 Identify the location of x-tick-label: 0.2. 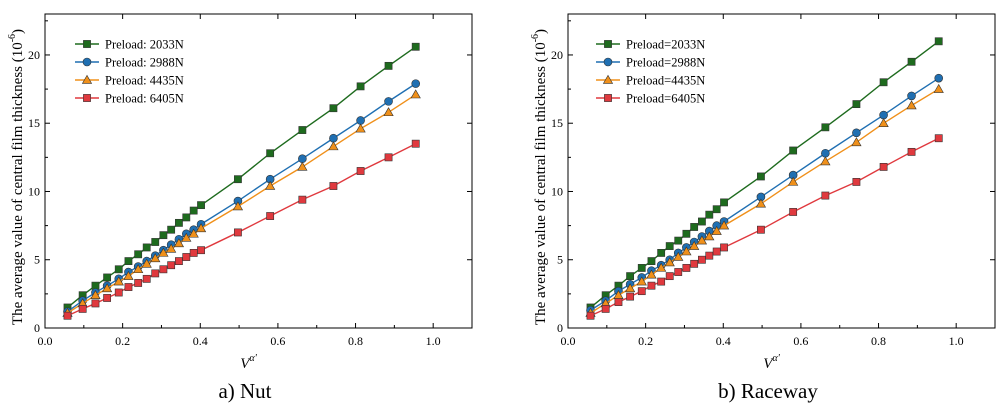
(122, 341).